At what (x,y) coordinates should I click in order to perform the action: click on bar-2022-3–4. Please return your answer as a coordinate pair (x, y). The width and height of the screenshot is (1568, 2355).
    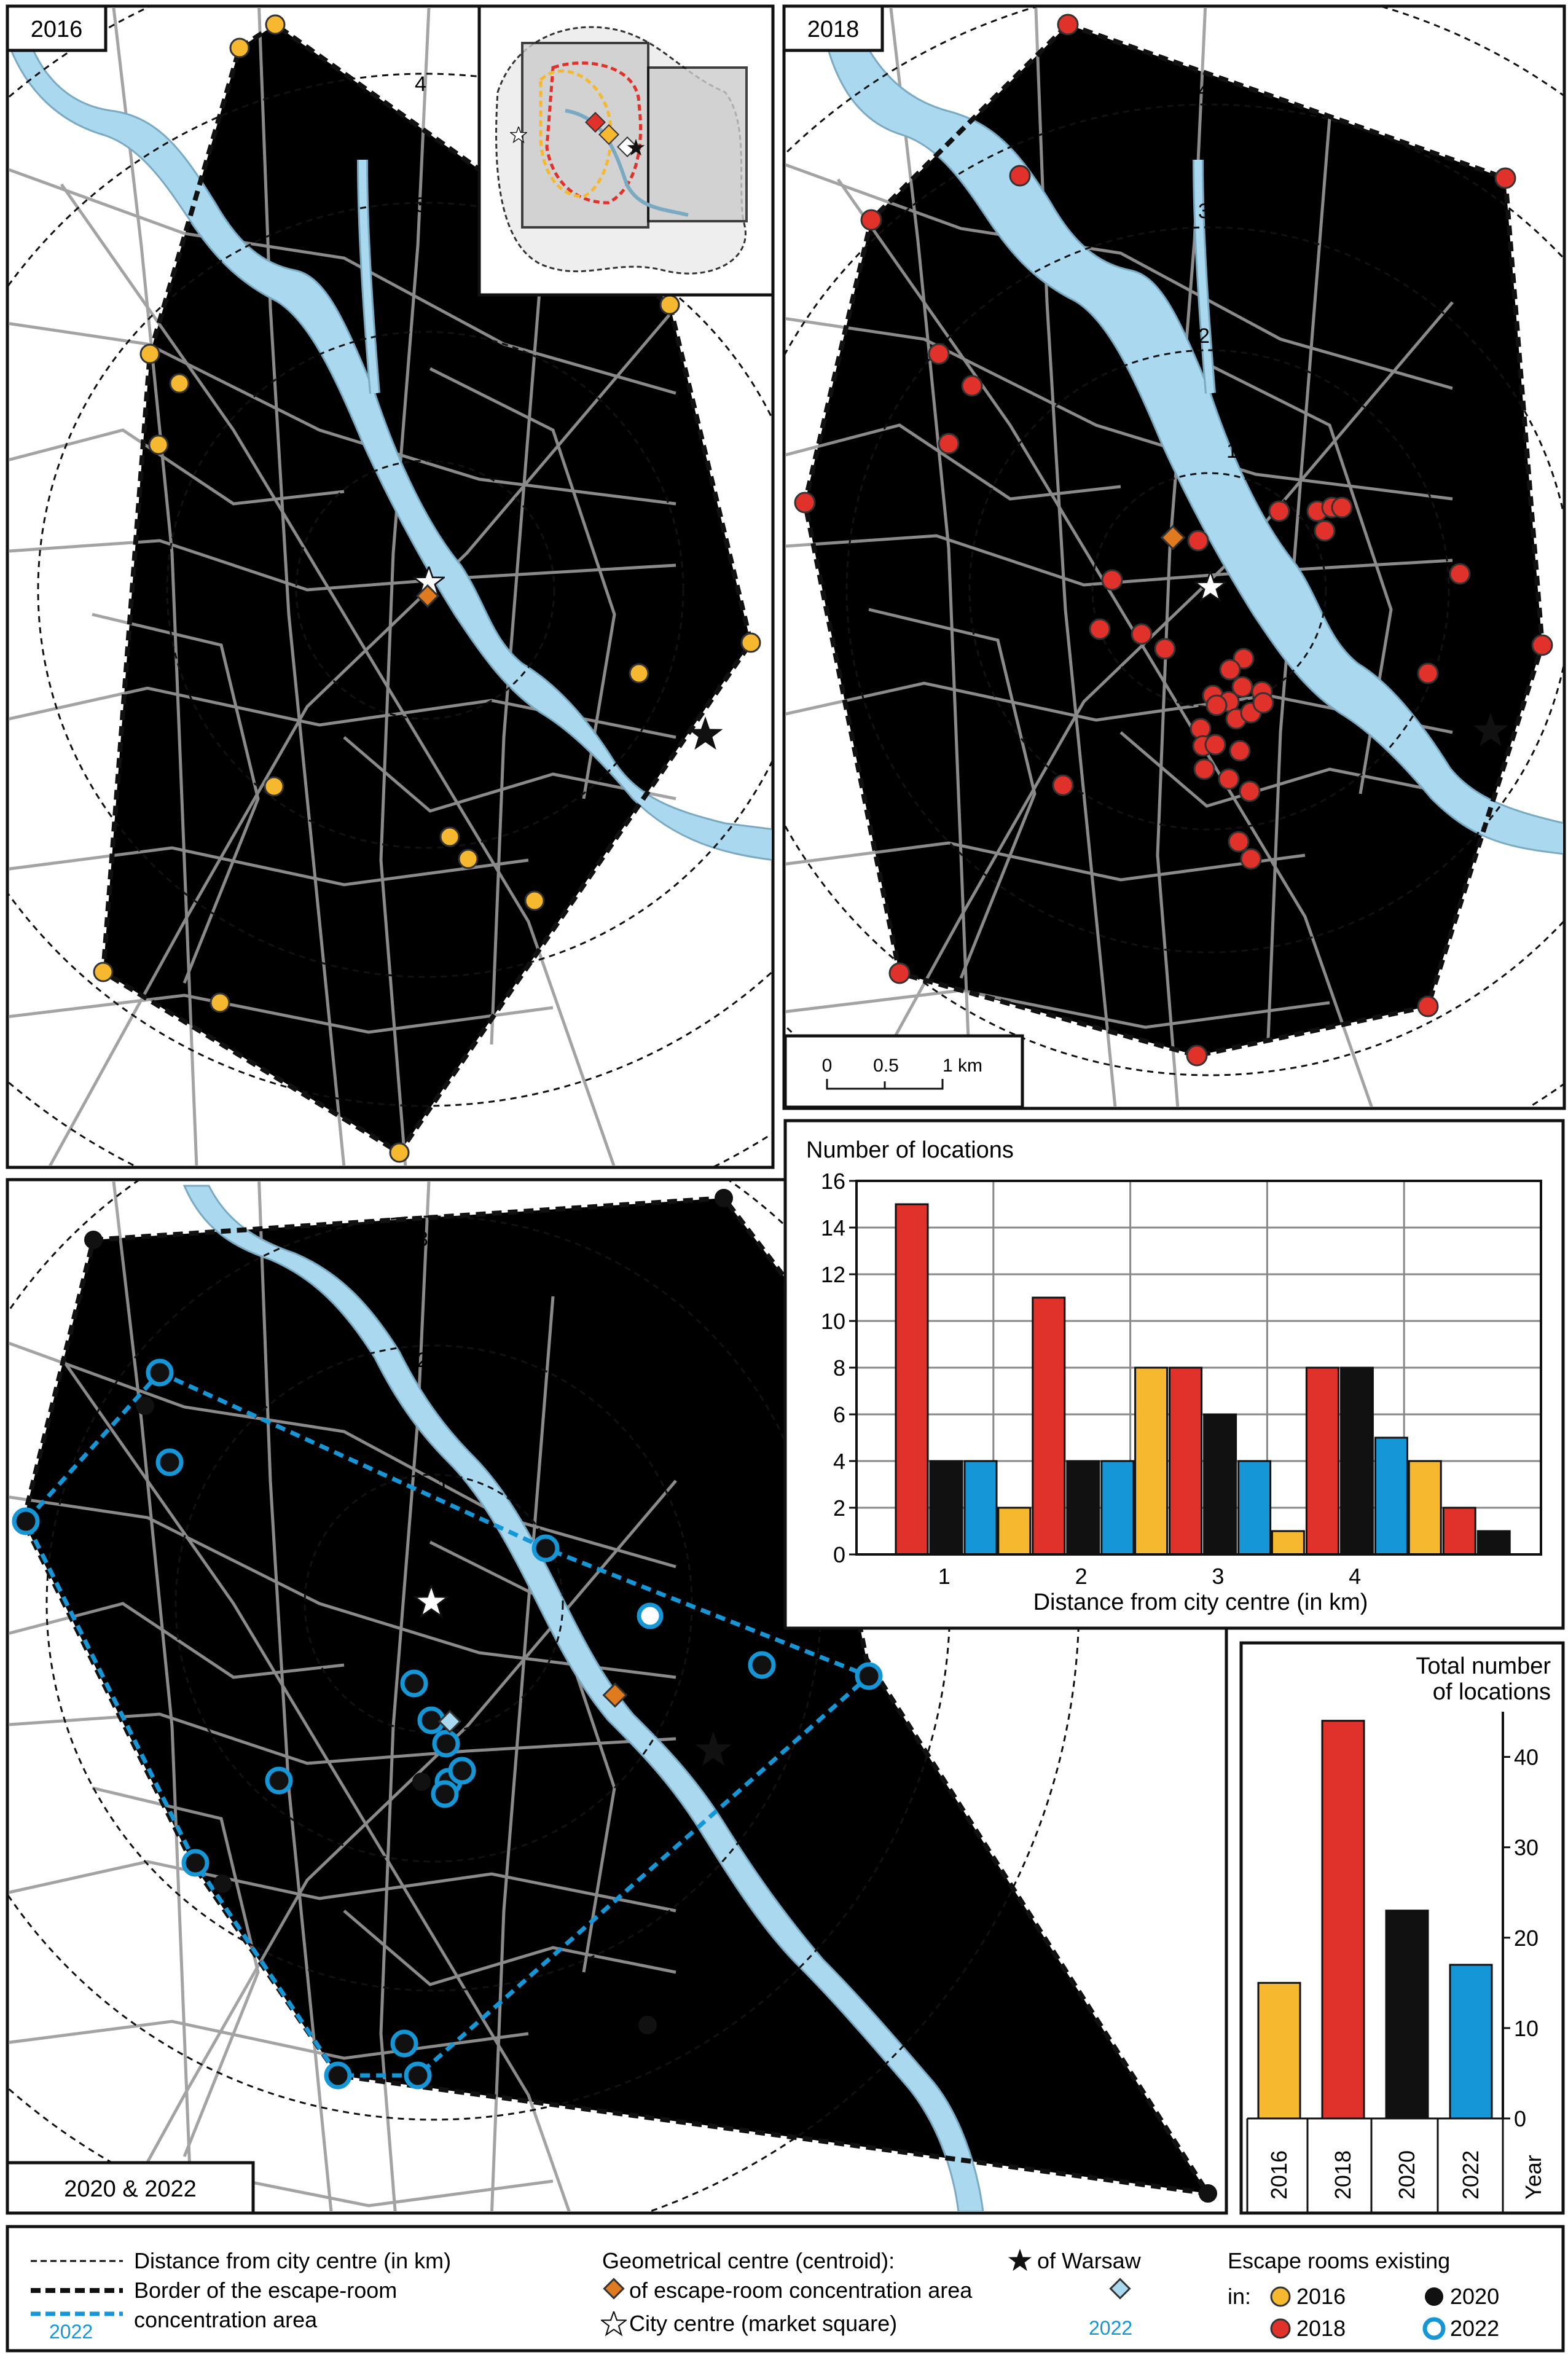
    Looking at the image, I should click on (1391, 1496).